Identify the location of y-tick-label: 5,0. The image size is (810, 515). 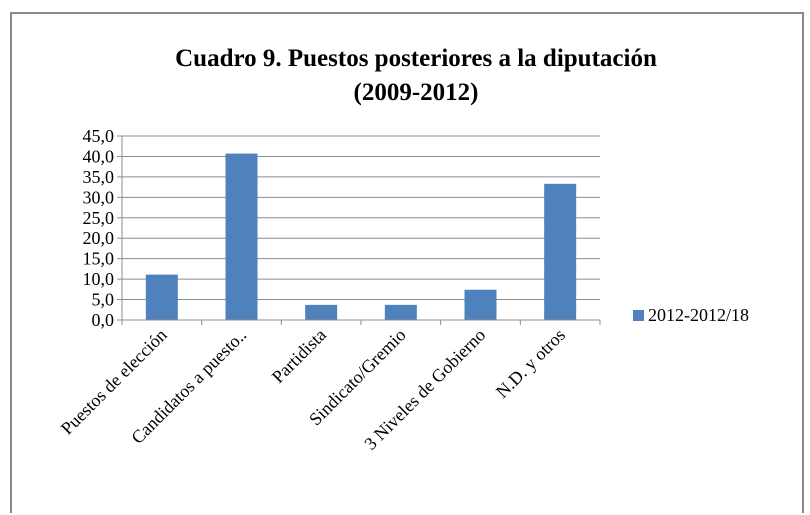
(103, 300).